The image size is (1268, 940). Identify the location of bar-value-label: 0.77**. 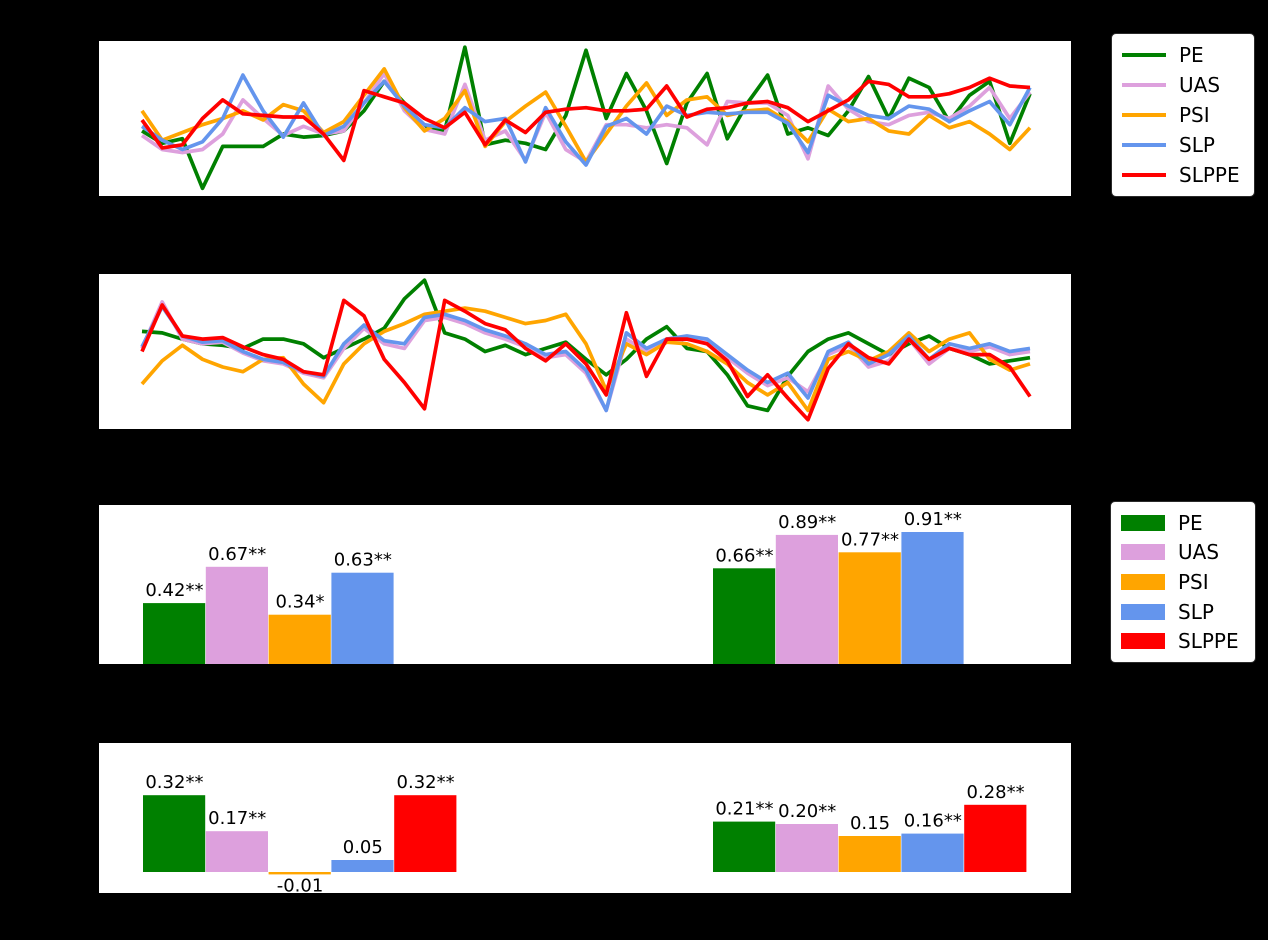
(870, 539).